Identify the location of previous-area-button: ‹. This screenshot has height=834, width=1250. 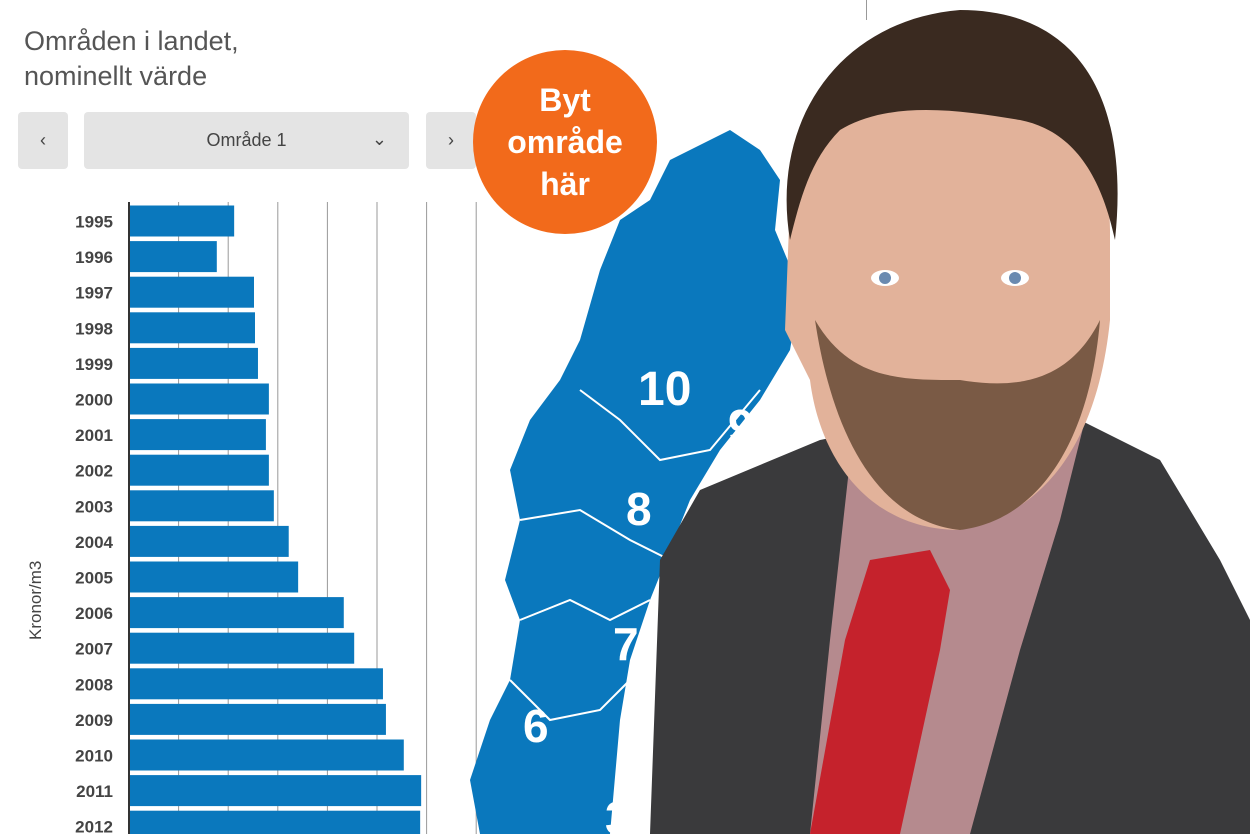
(43, 140).